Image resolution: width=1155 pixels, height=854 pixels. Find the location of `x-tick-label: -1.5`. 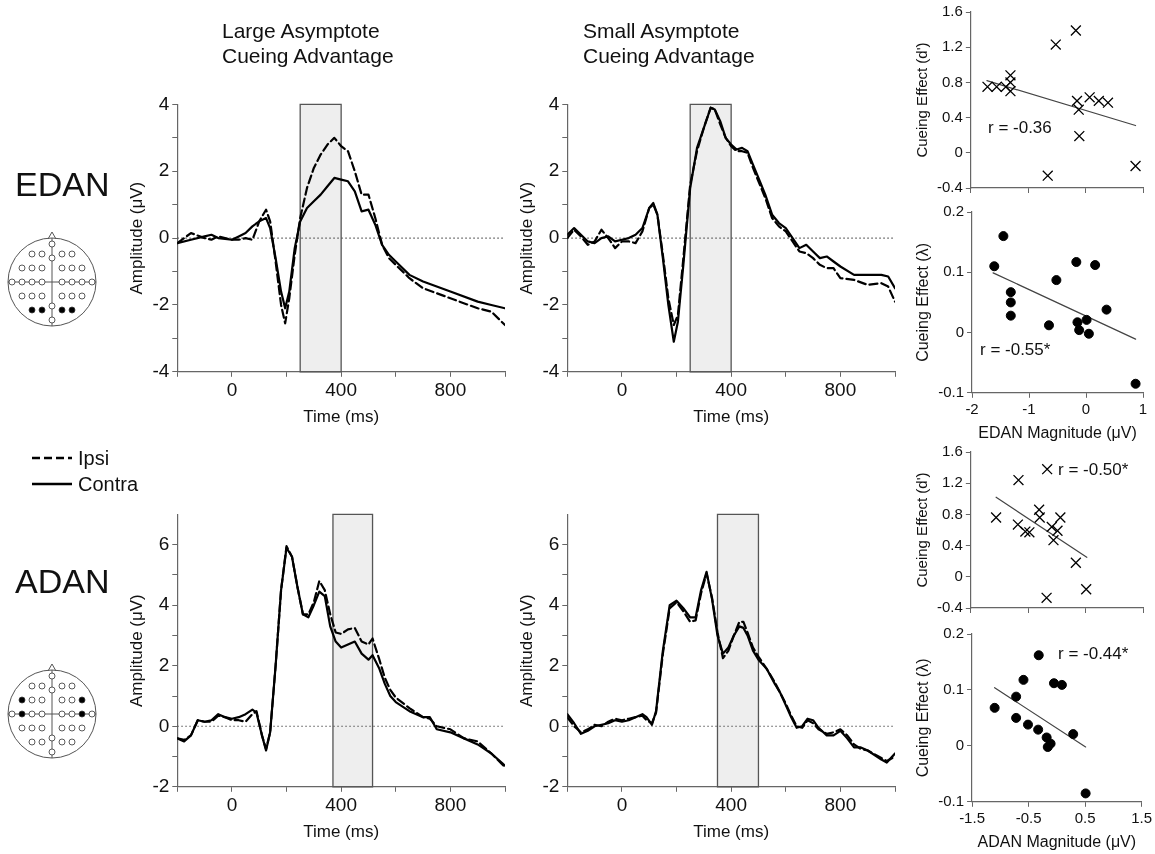

x-tick-label: -1.5 is located at coordinates (972, 817).